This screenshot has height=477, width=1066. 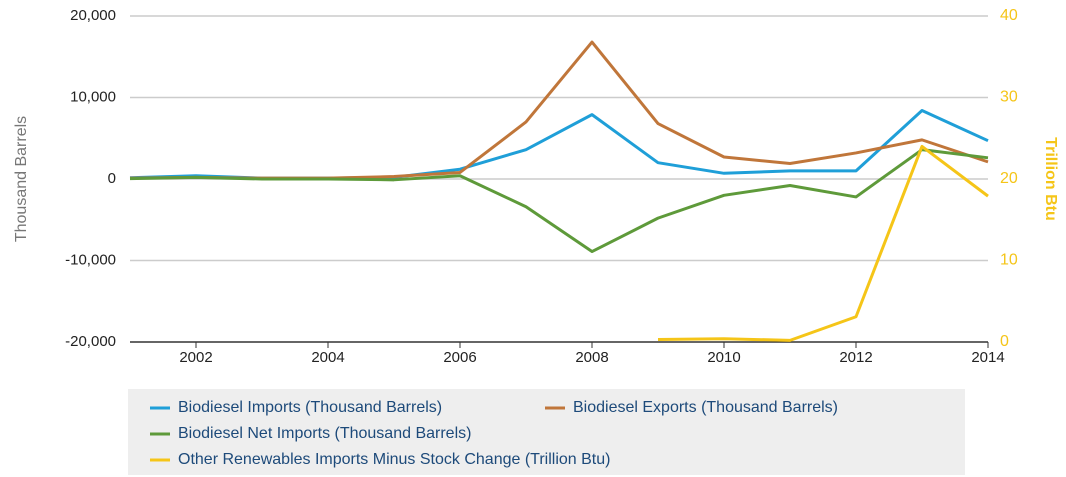 What do you see at coordinates (1009, 260) in the screenshot?
I see `y2-tick-label: 10` at bounding box center [1009, 260].